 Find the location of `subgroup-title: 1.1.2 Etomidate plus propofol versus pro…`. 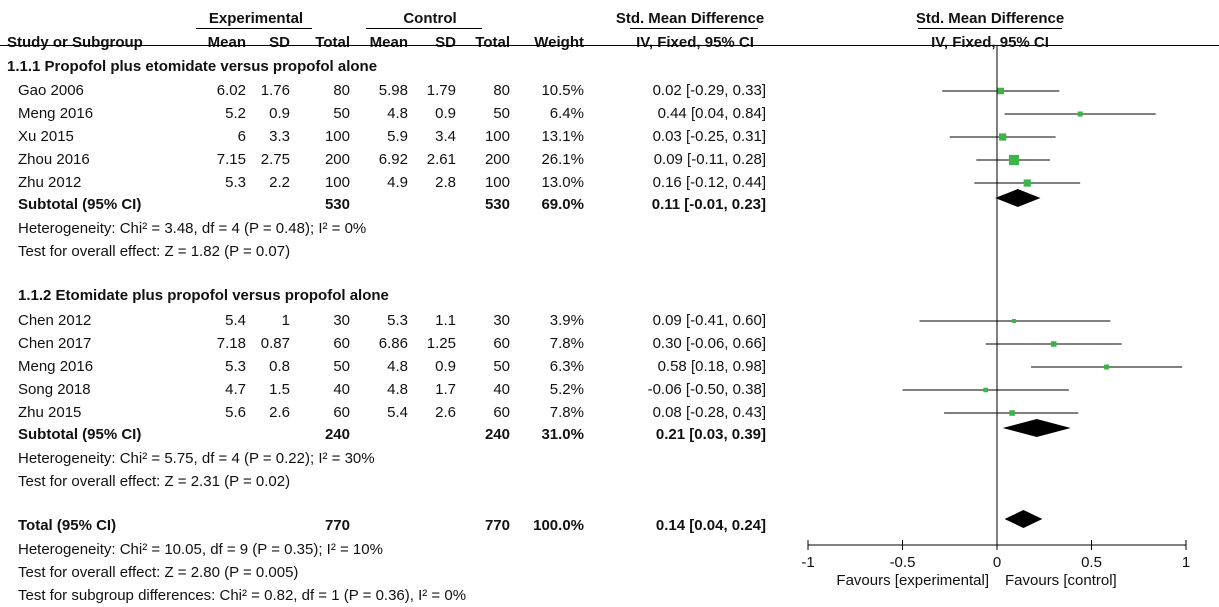

subgroup-title: 1.1.2 Etomidate plus propofol versus pro… is located at coordinates (203, 295).